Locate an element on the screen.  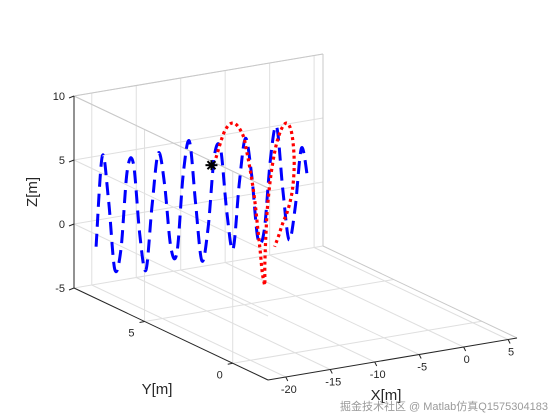
z-tick-label: 10 is located at coordinates (59, 97).